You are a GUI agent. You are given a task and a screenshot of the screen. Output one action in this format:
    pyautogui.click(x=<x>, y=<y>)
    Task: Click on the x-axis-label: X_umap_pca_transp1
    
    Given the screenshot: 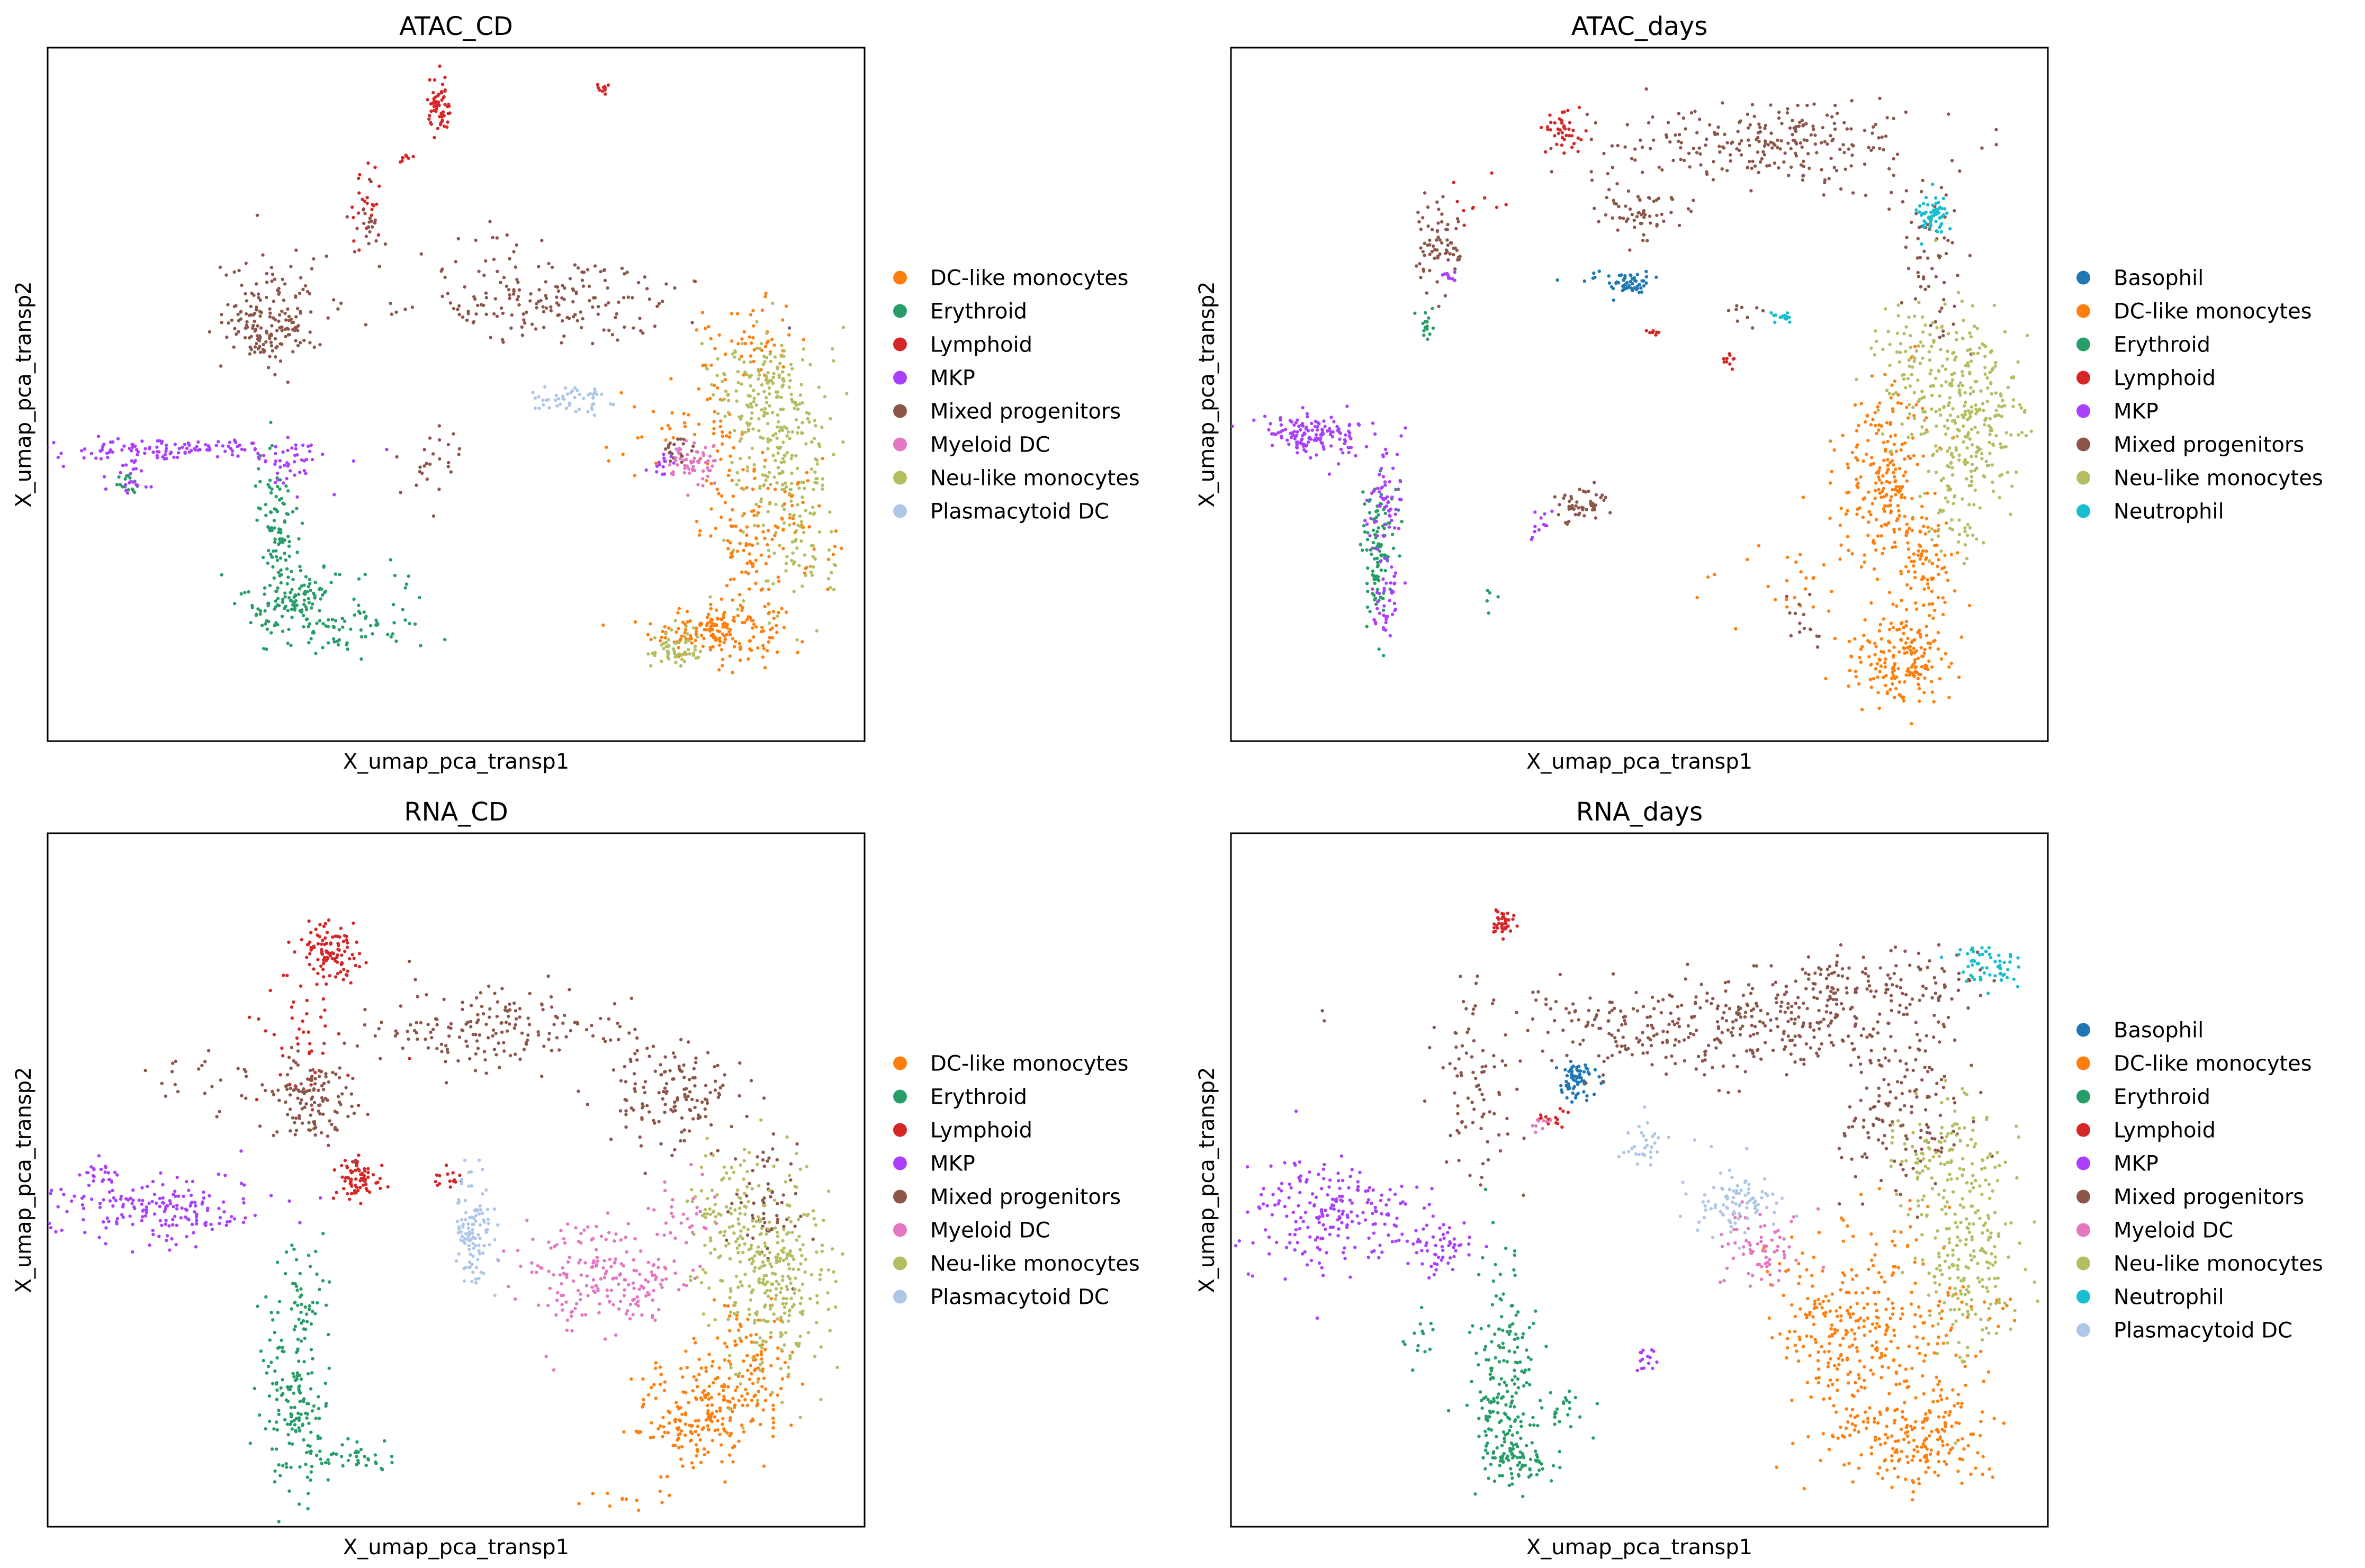 What is the action you would take?
    pyautogui.click(x=456, y=762)
    